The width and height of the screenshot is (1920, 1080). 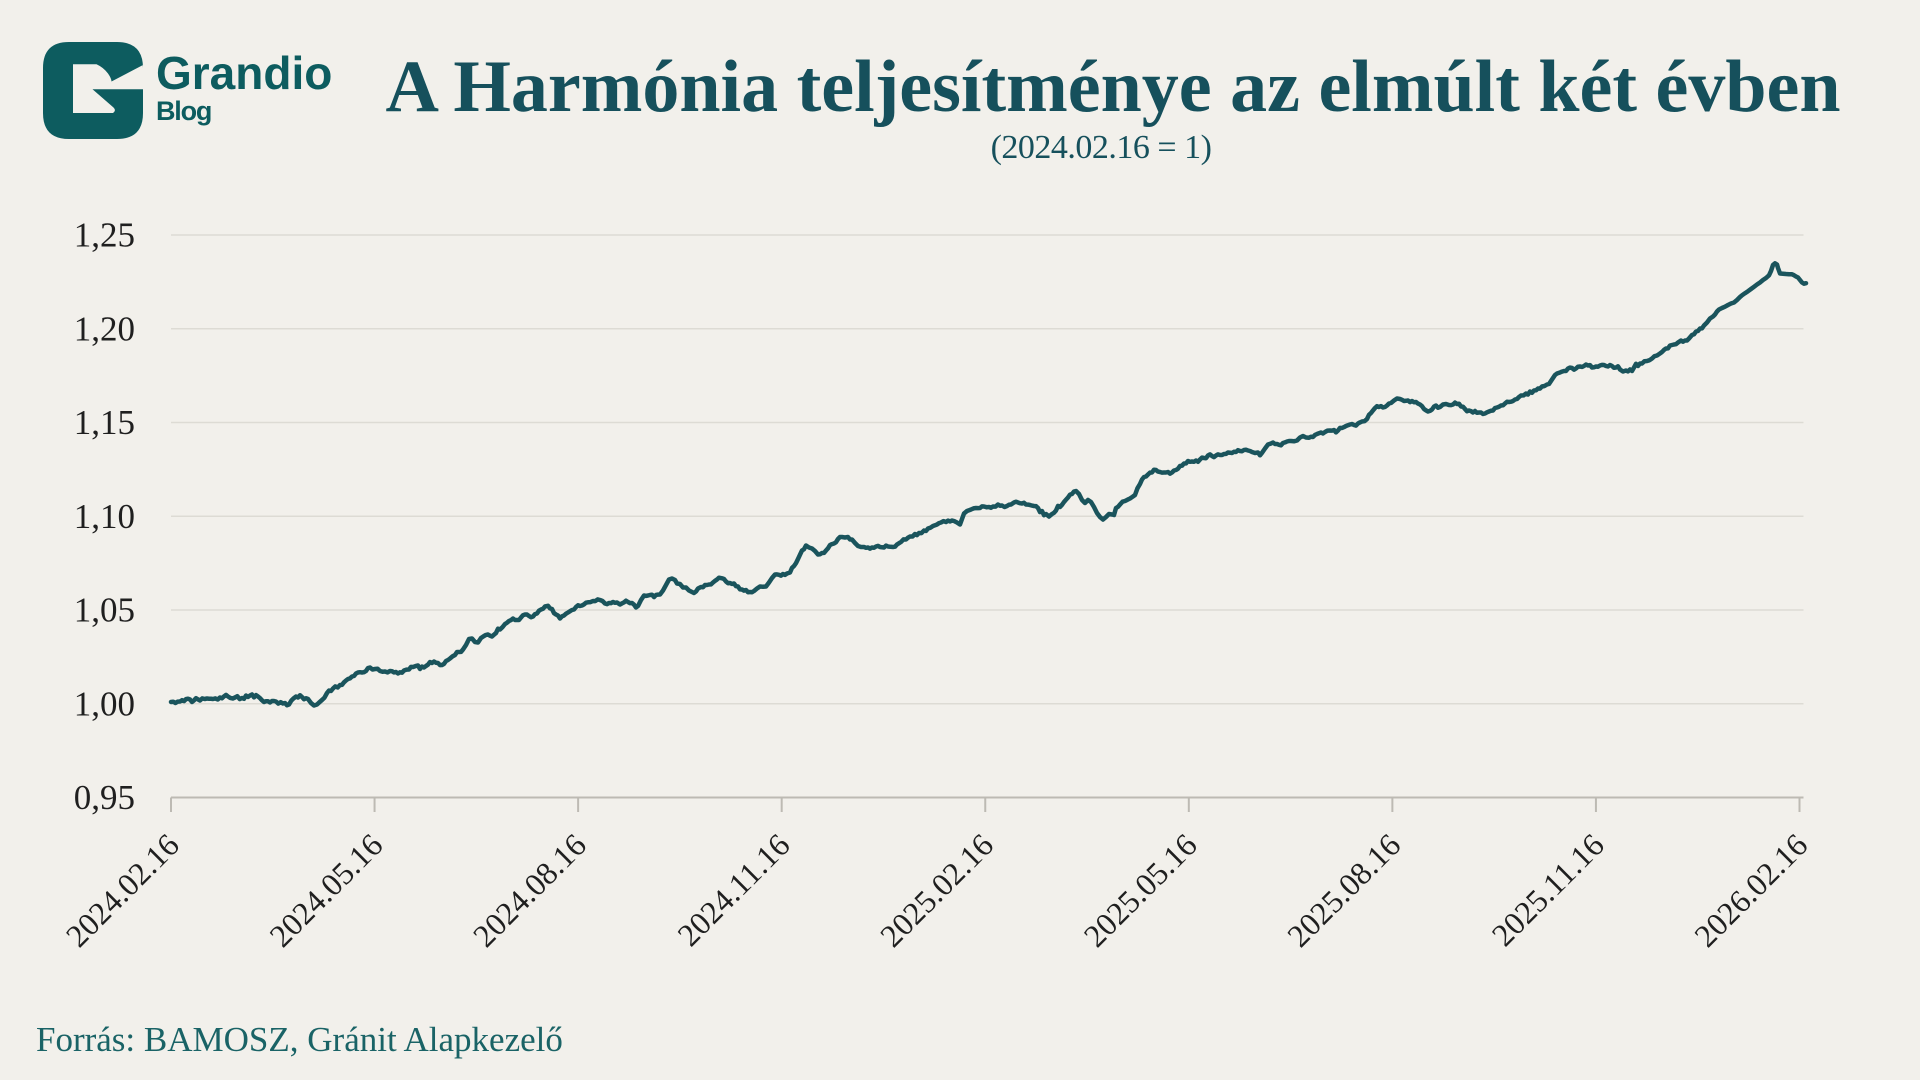 I want to click on svg-text:Forrás: BAMOSZ, Gránit Alapkez: Forrás: BAMOSZ, Gránit Alapkezelő, so click(x=299, y=1039).